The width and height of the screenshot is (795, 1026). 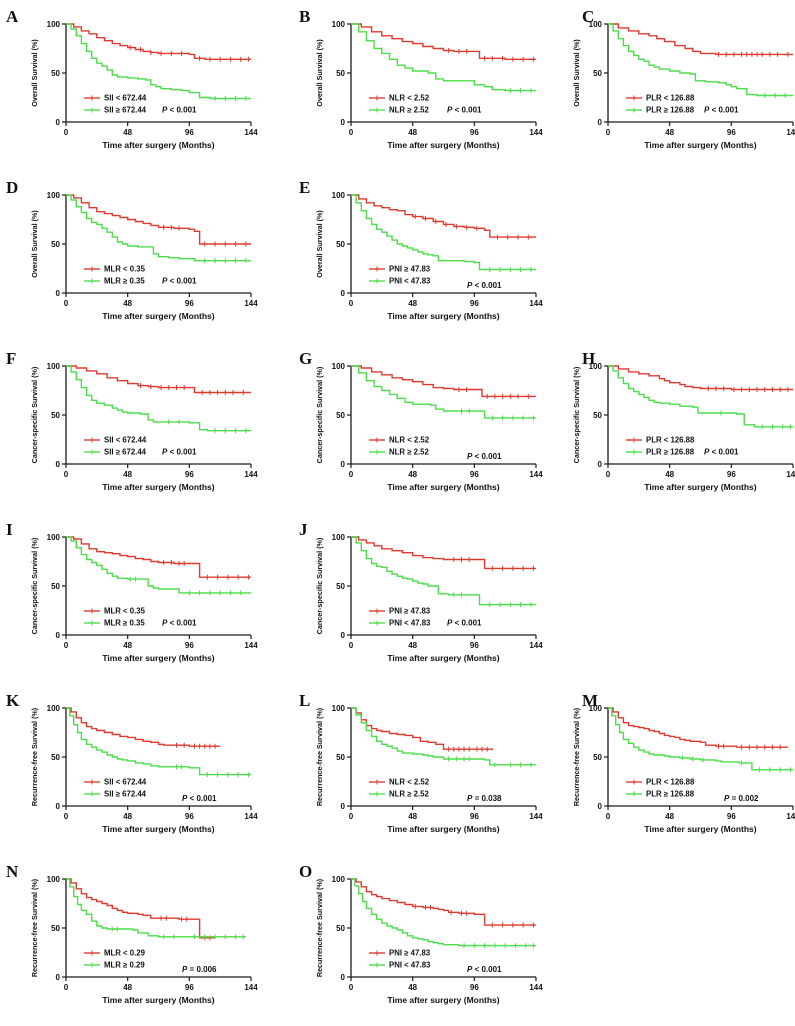 I want to click on axis-line, so click(x=158, y=73).